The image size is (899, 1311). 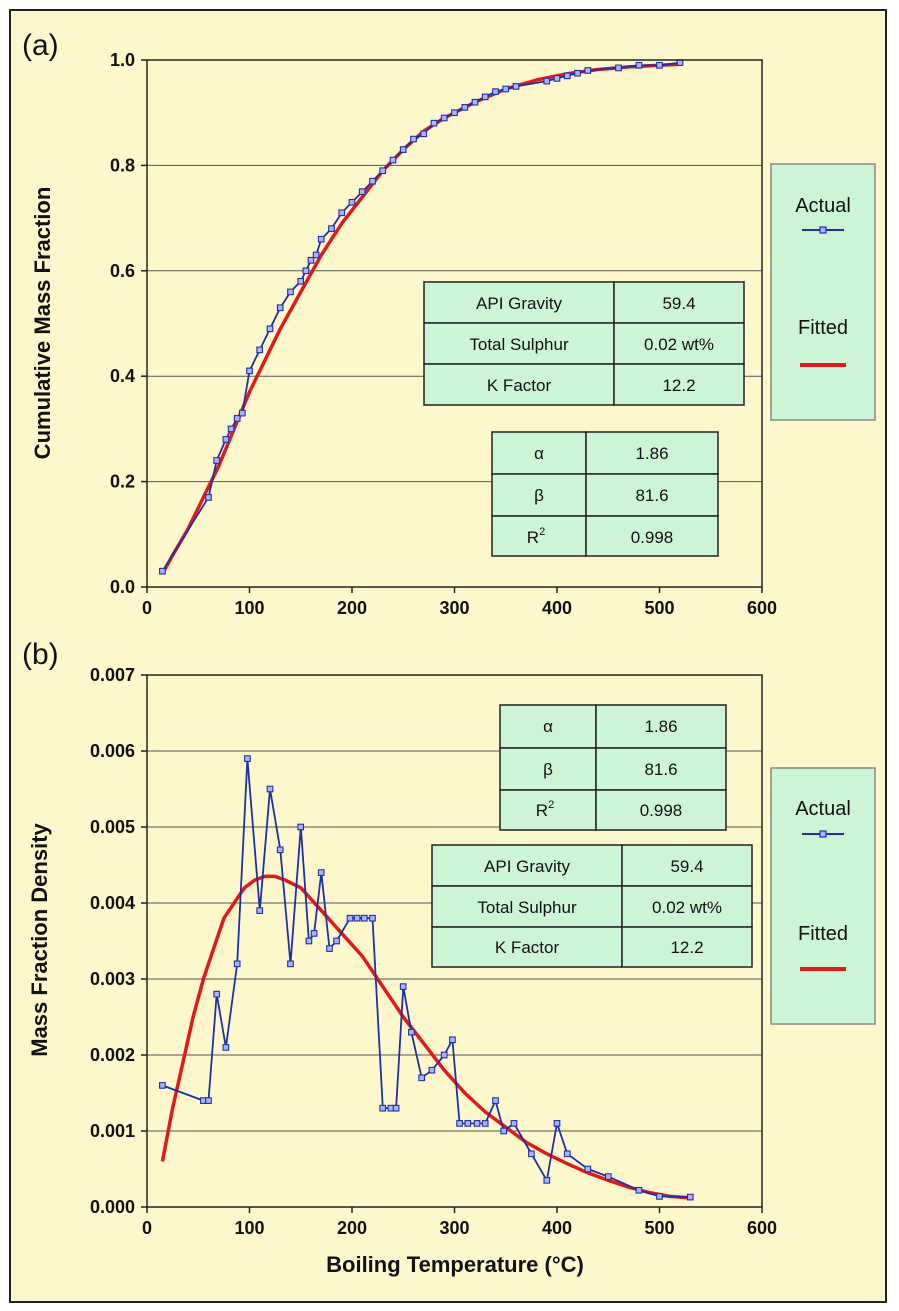 What do you see at coordinates (112, 675) in the screenshot?
I see `y-tick-label: 0.007` at bounding box center [112, 675].